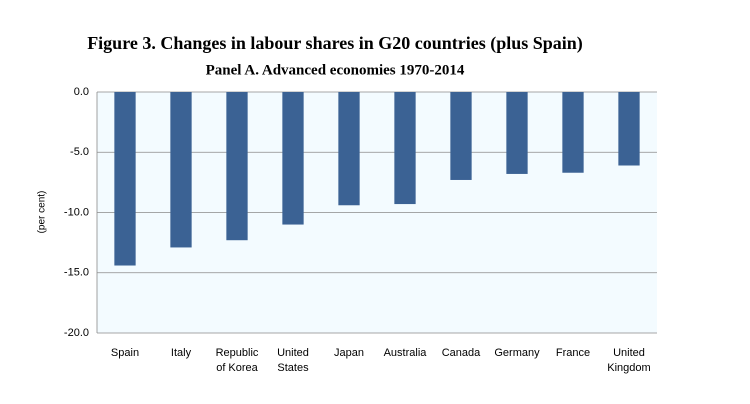  Describe the element at coordinates (406, 353) in the screenshot. I see `x-tick-label: Australia` at that location.